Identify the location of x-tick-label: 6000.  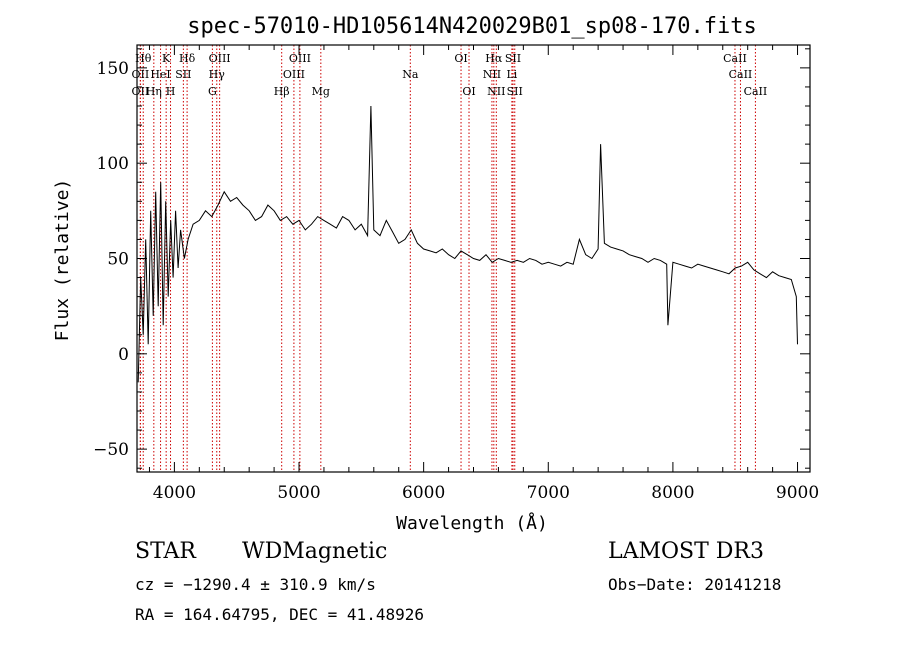
(423, 493).